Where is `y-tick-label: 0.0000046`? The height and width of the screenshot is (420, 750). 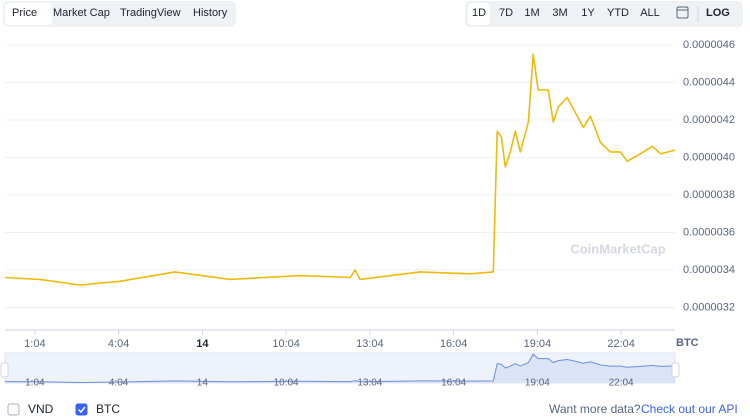 y-tick-label: 0.0000046 is located at coordinates (709, 45).